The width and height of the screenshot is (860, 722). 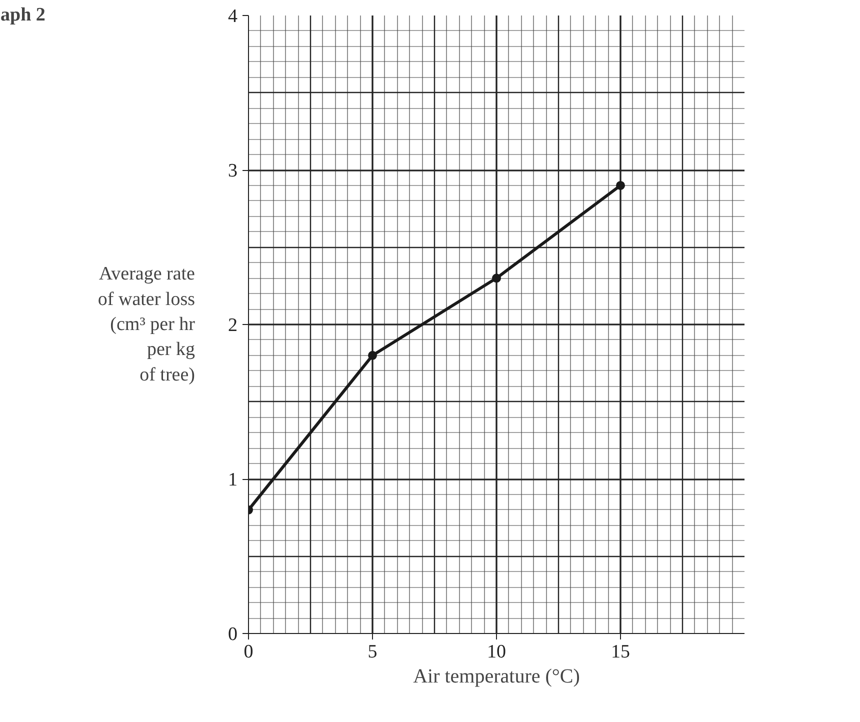 I want to click on y-tick-label: 4, so click(x=233, y=16).